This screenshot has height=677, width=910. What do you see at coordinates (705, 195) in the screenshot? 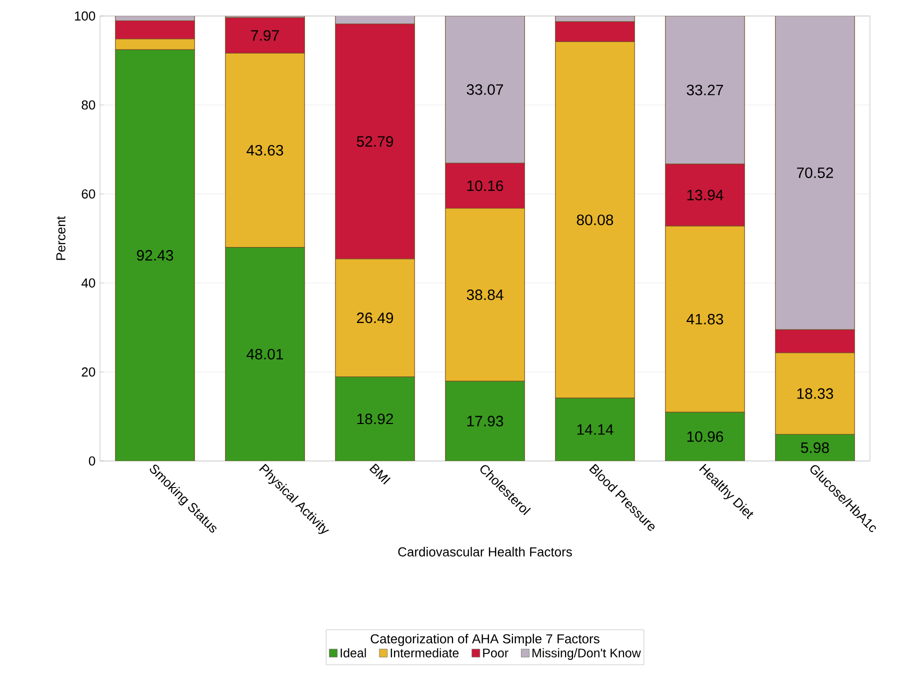
I see `data-label: 13.94` at bounding box center [705, 195].